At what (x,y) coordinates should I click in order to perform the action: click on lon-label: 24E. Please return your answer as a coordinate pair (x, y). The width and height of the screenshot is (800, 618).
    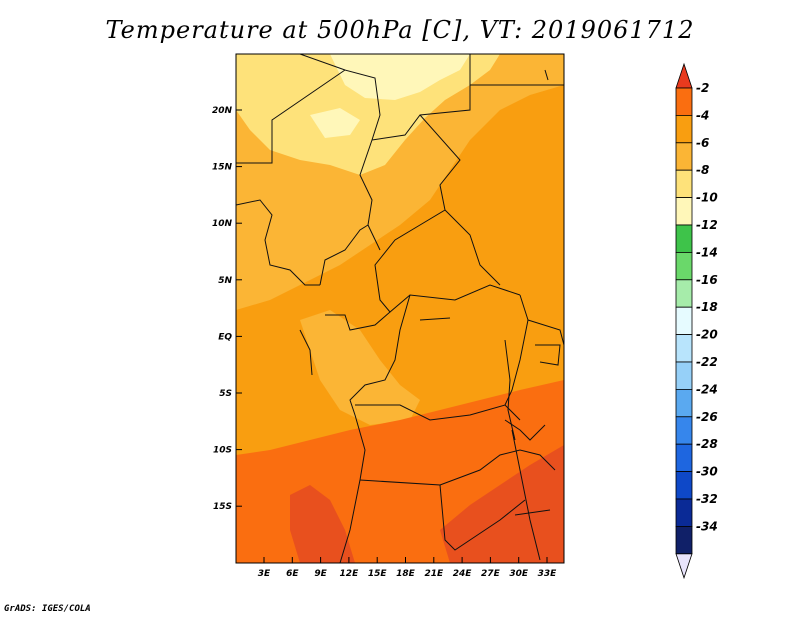
    Looking at the image, I should click on (463, 574).